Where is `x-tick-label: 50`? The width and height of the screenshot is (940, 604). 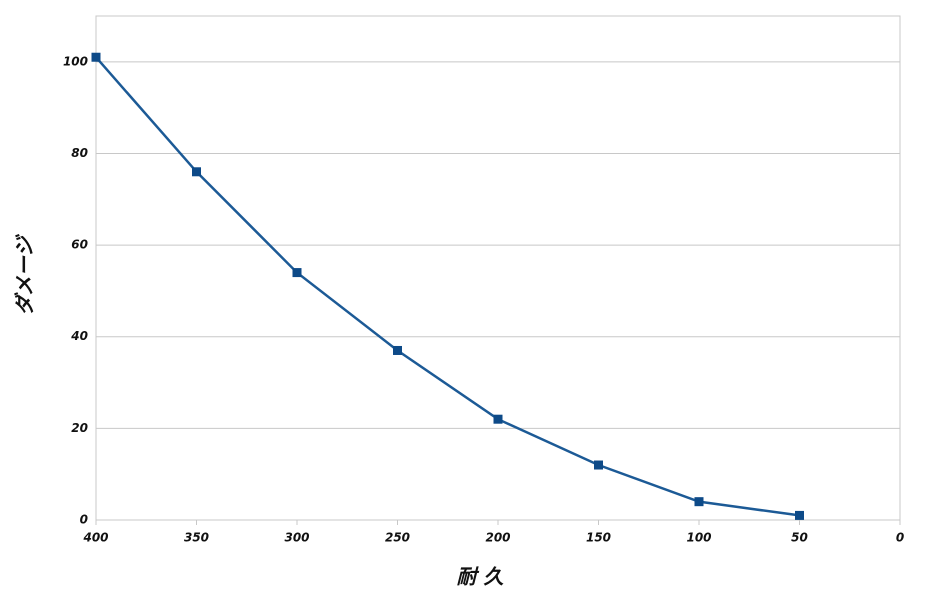 x-tick-label: 50 is located at coordinates (799, 538).